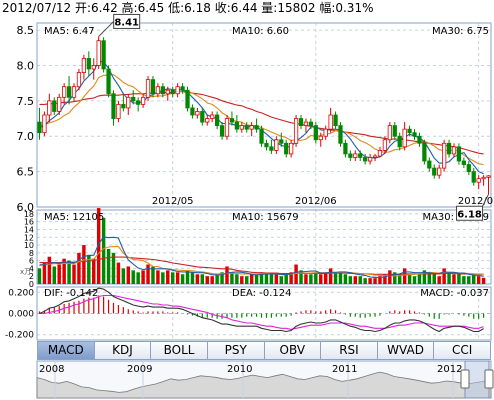 The image size is (494, 400). I want to click on volume-y-tick-label: 18, so click(29, 214).